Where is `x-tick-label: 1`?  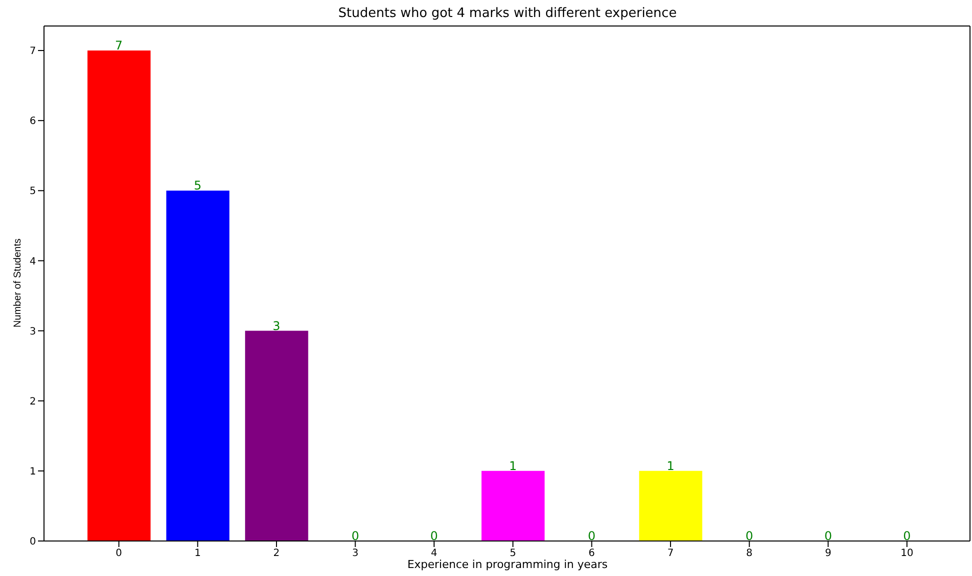
x-tick-label: 1 is located at coordinates (197, 554).